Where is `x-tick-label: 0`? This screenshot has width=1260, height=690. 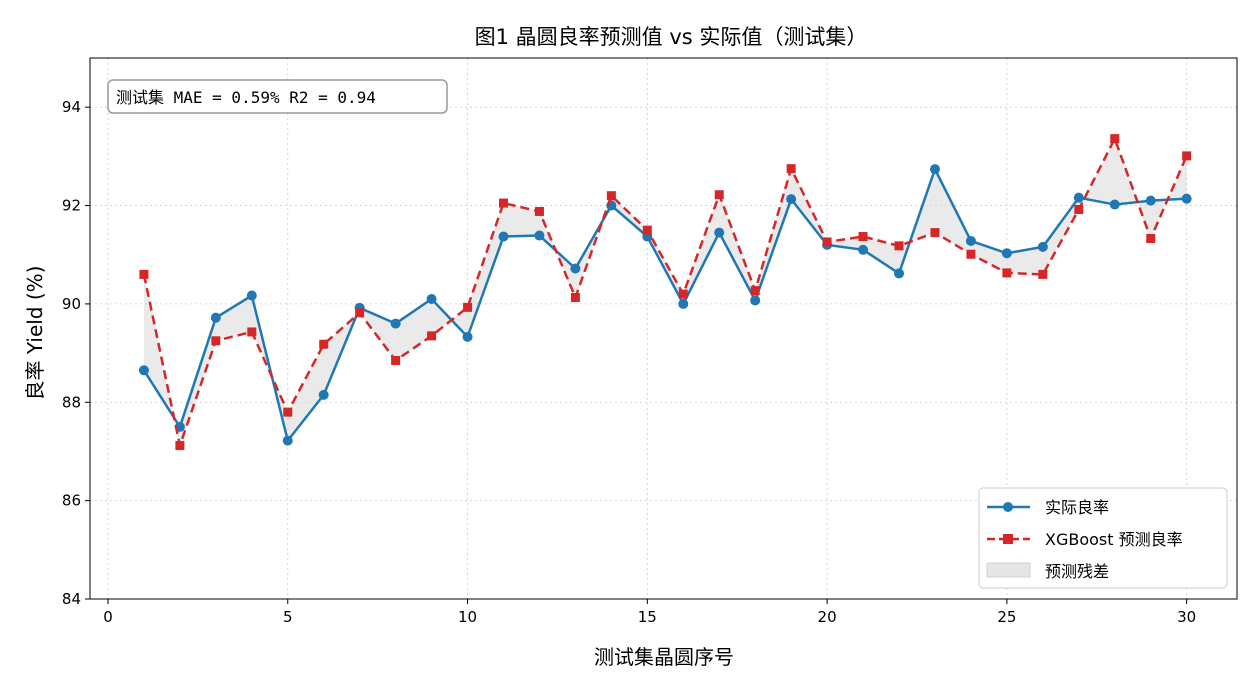 x-tick-label: 0 is located at coordinates (108, 617).